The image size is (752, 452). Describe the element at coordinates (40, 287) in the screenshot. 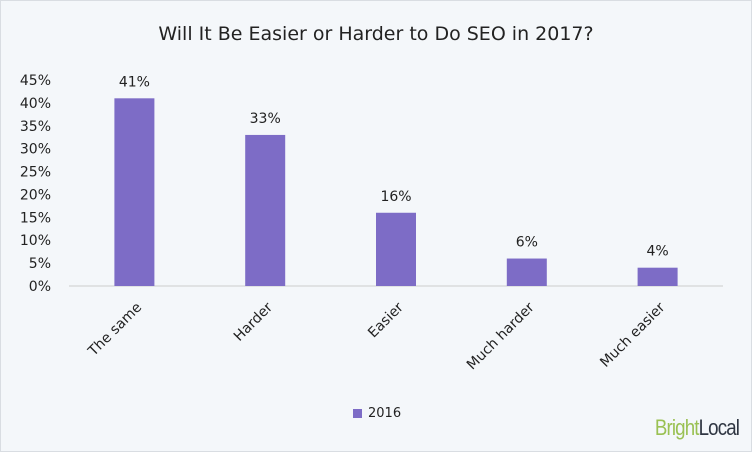

I see `y-tick-label: 0%` at that location.